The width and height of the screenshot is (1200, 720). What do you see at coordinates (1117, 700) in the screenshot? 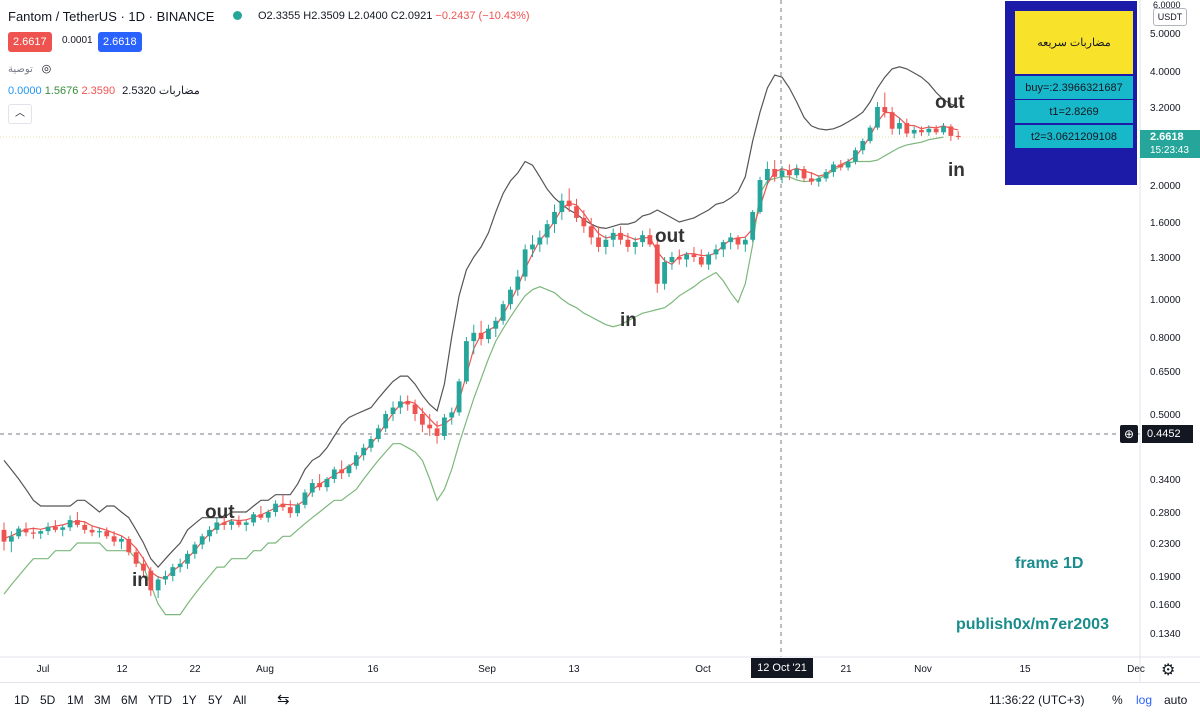
I see `percent-toggle: %` at bounding box center [1117, 700].